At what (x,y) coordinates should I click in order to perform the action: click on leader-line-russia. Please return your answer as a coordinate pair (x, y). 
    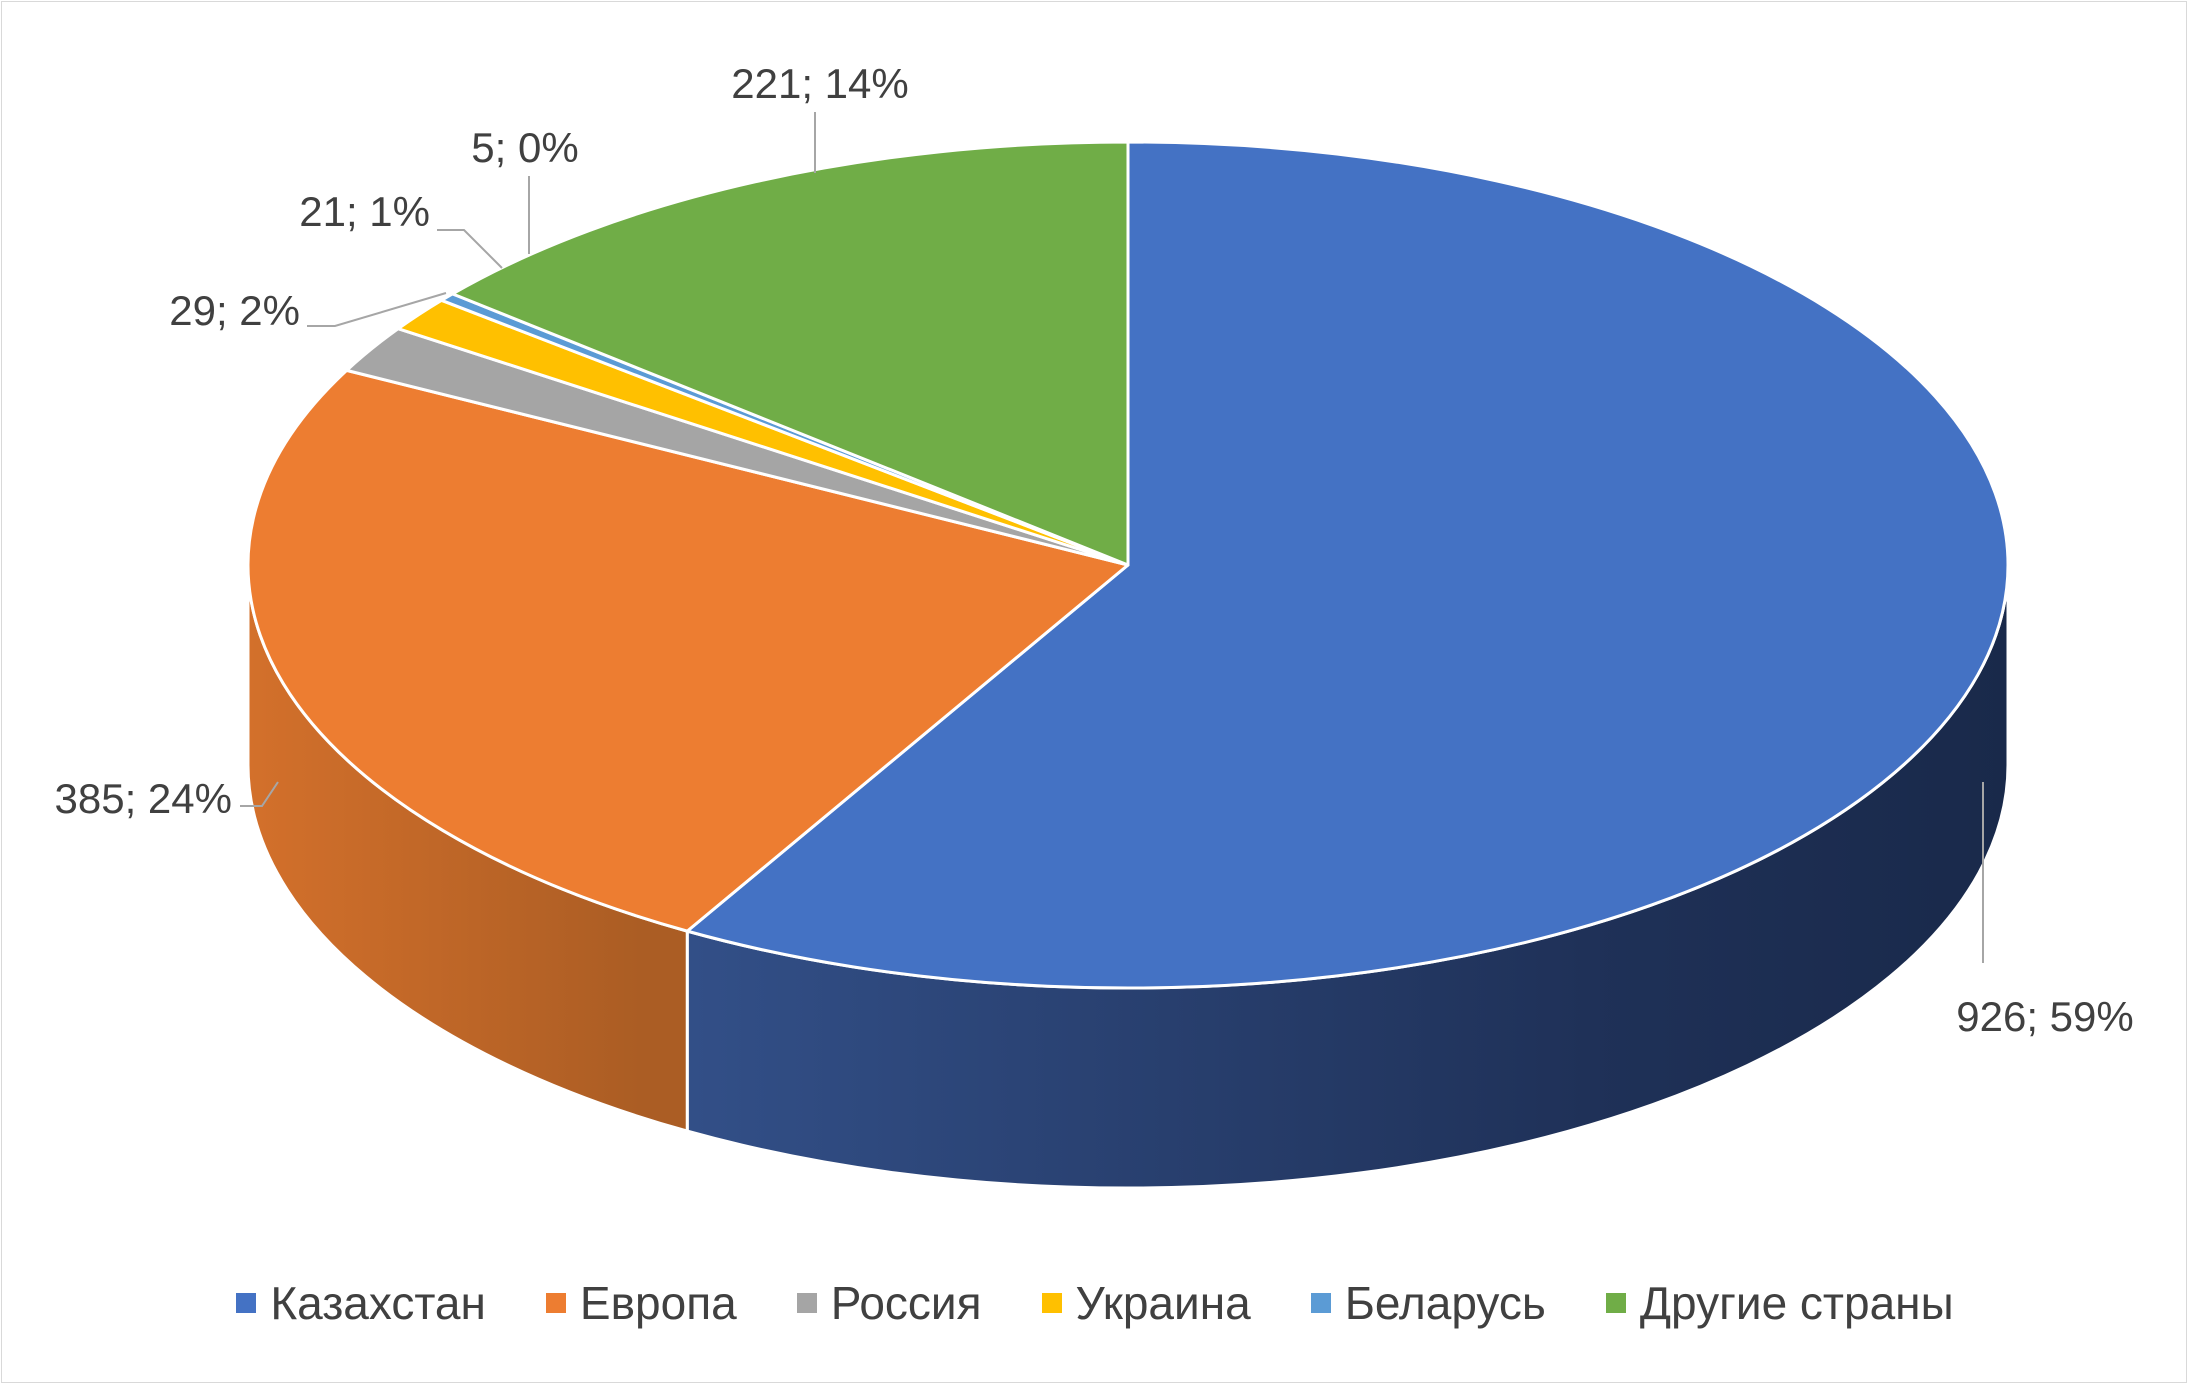
    Looking at the image, I should click on (377, 309).